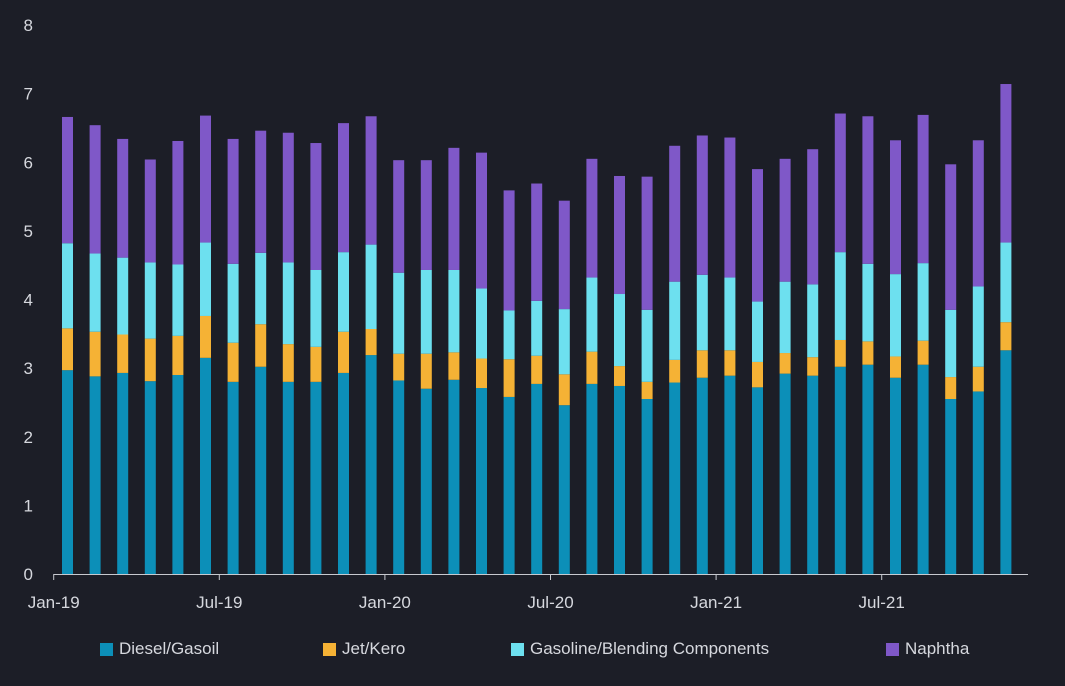 This screenshot has width=1065, height=686. Describe the element at coordinates (169, 648) in the screenshot. I see `legend-label: Diesel/Gasoil` at that location.